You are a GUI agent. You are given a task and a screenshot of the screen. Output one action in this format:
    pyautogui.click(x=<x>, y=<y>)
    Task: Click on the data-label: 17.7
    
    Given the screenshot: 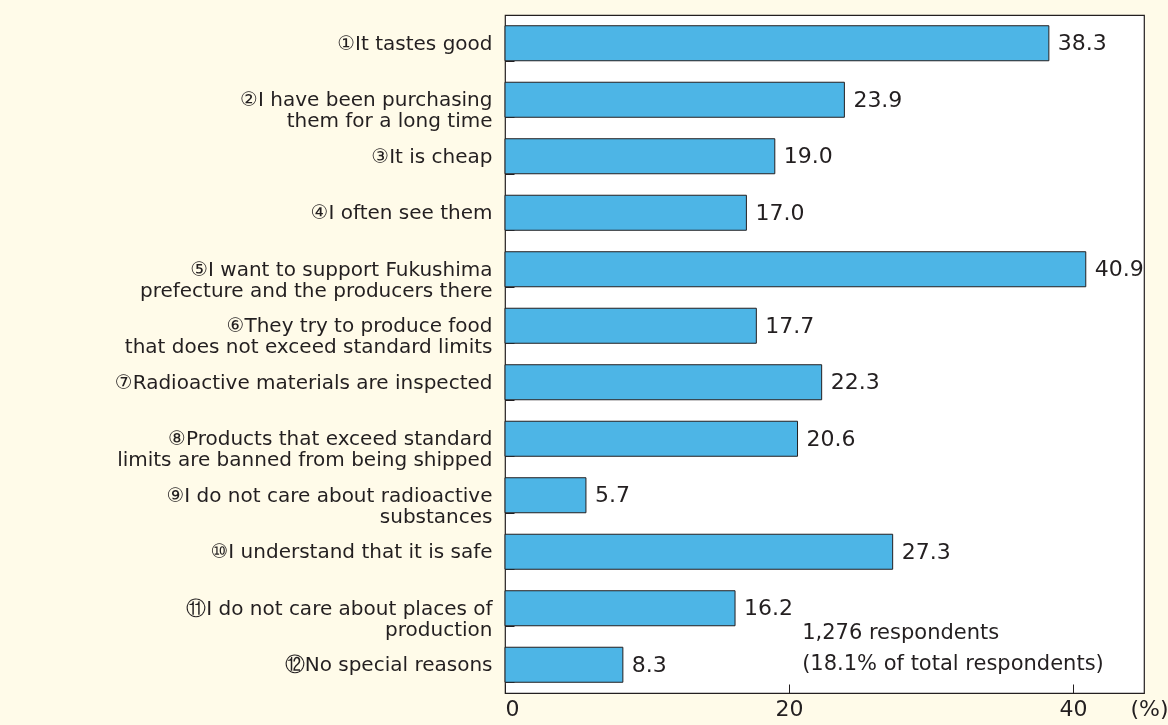 What is the action you would take?
    pyautogui.click(x=790, y=325)
    